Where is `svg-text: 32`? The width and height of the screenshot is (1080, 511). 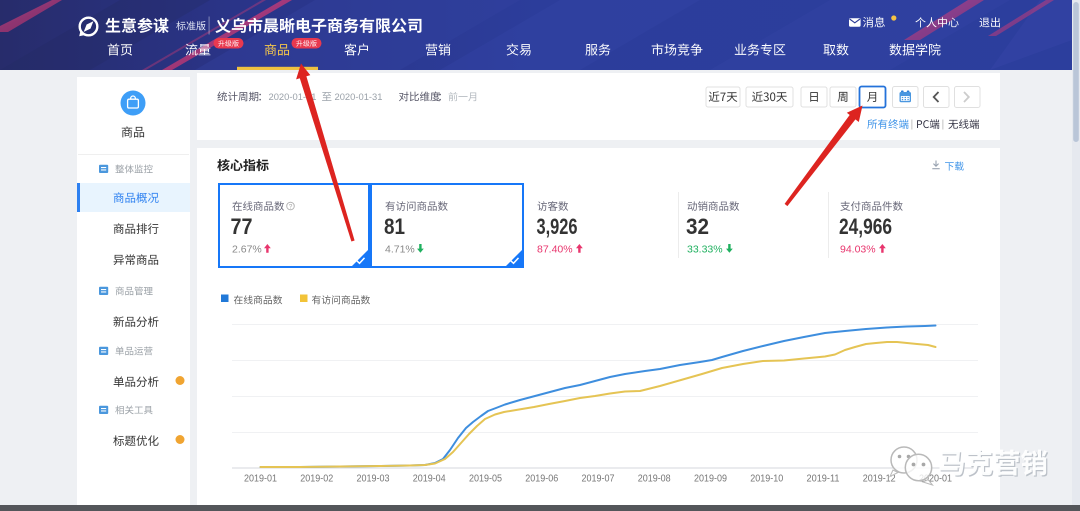
svg-text: 32 is located at coordinates (697, 226).